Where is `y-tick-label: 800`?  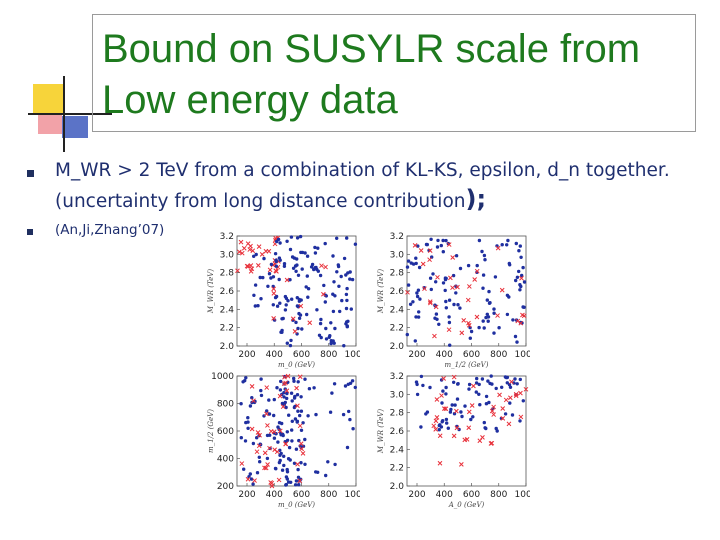
y-tick-label: 800 is located at coordinates (225, 405).